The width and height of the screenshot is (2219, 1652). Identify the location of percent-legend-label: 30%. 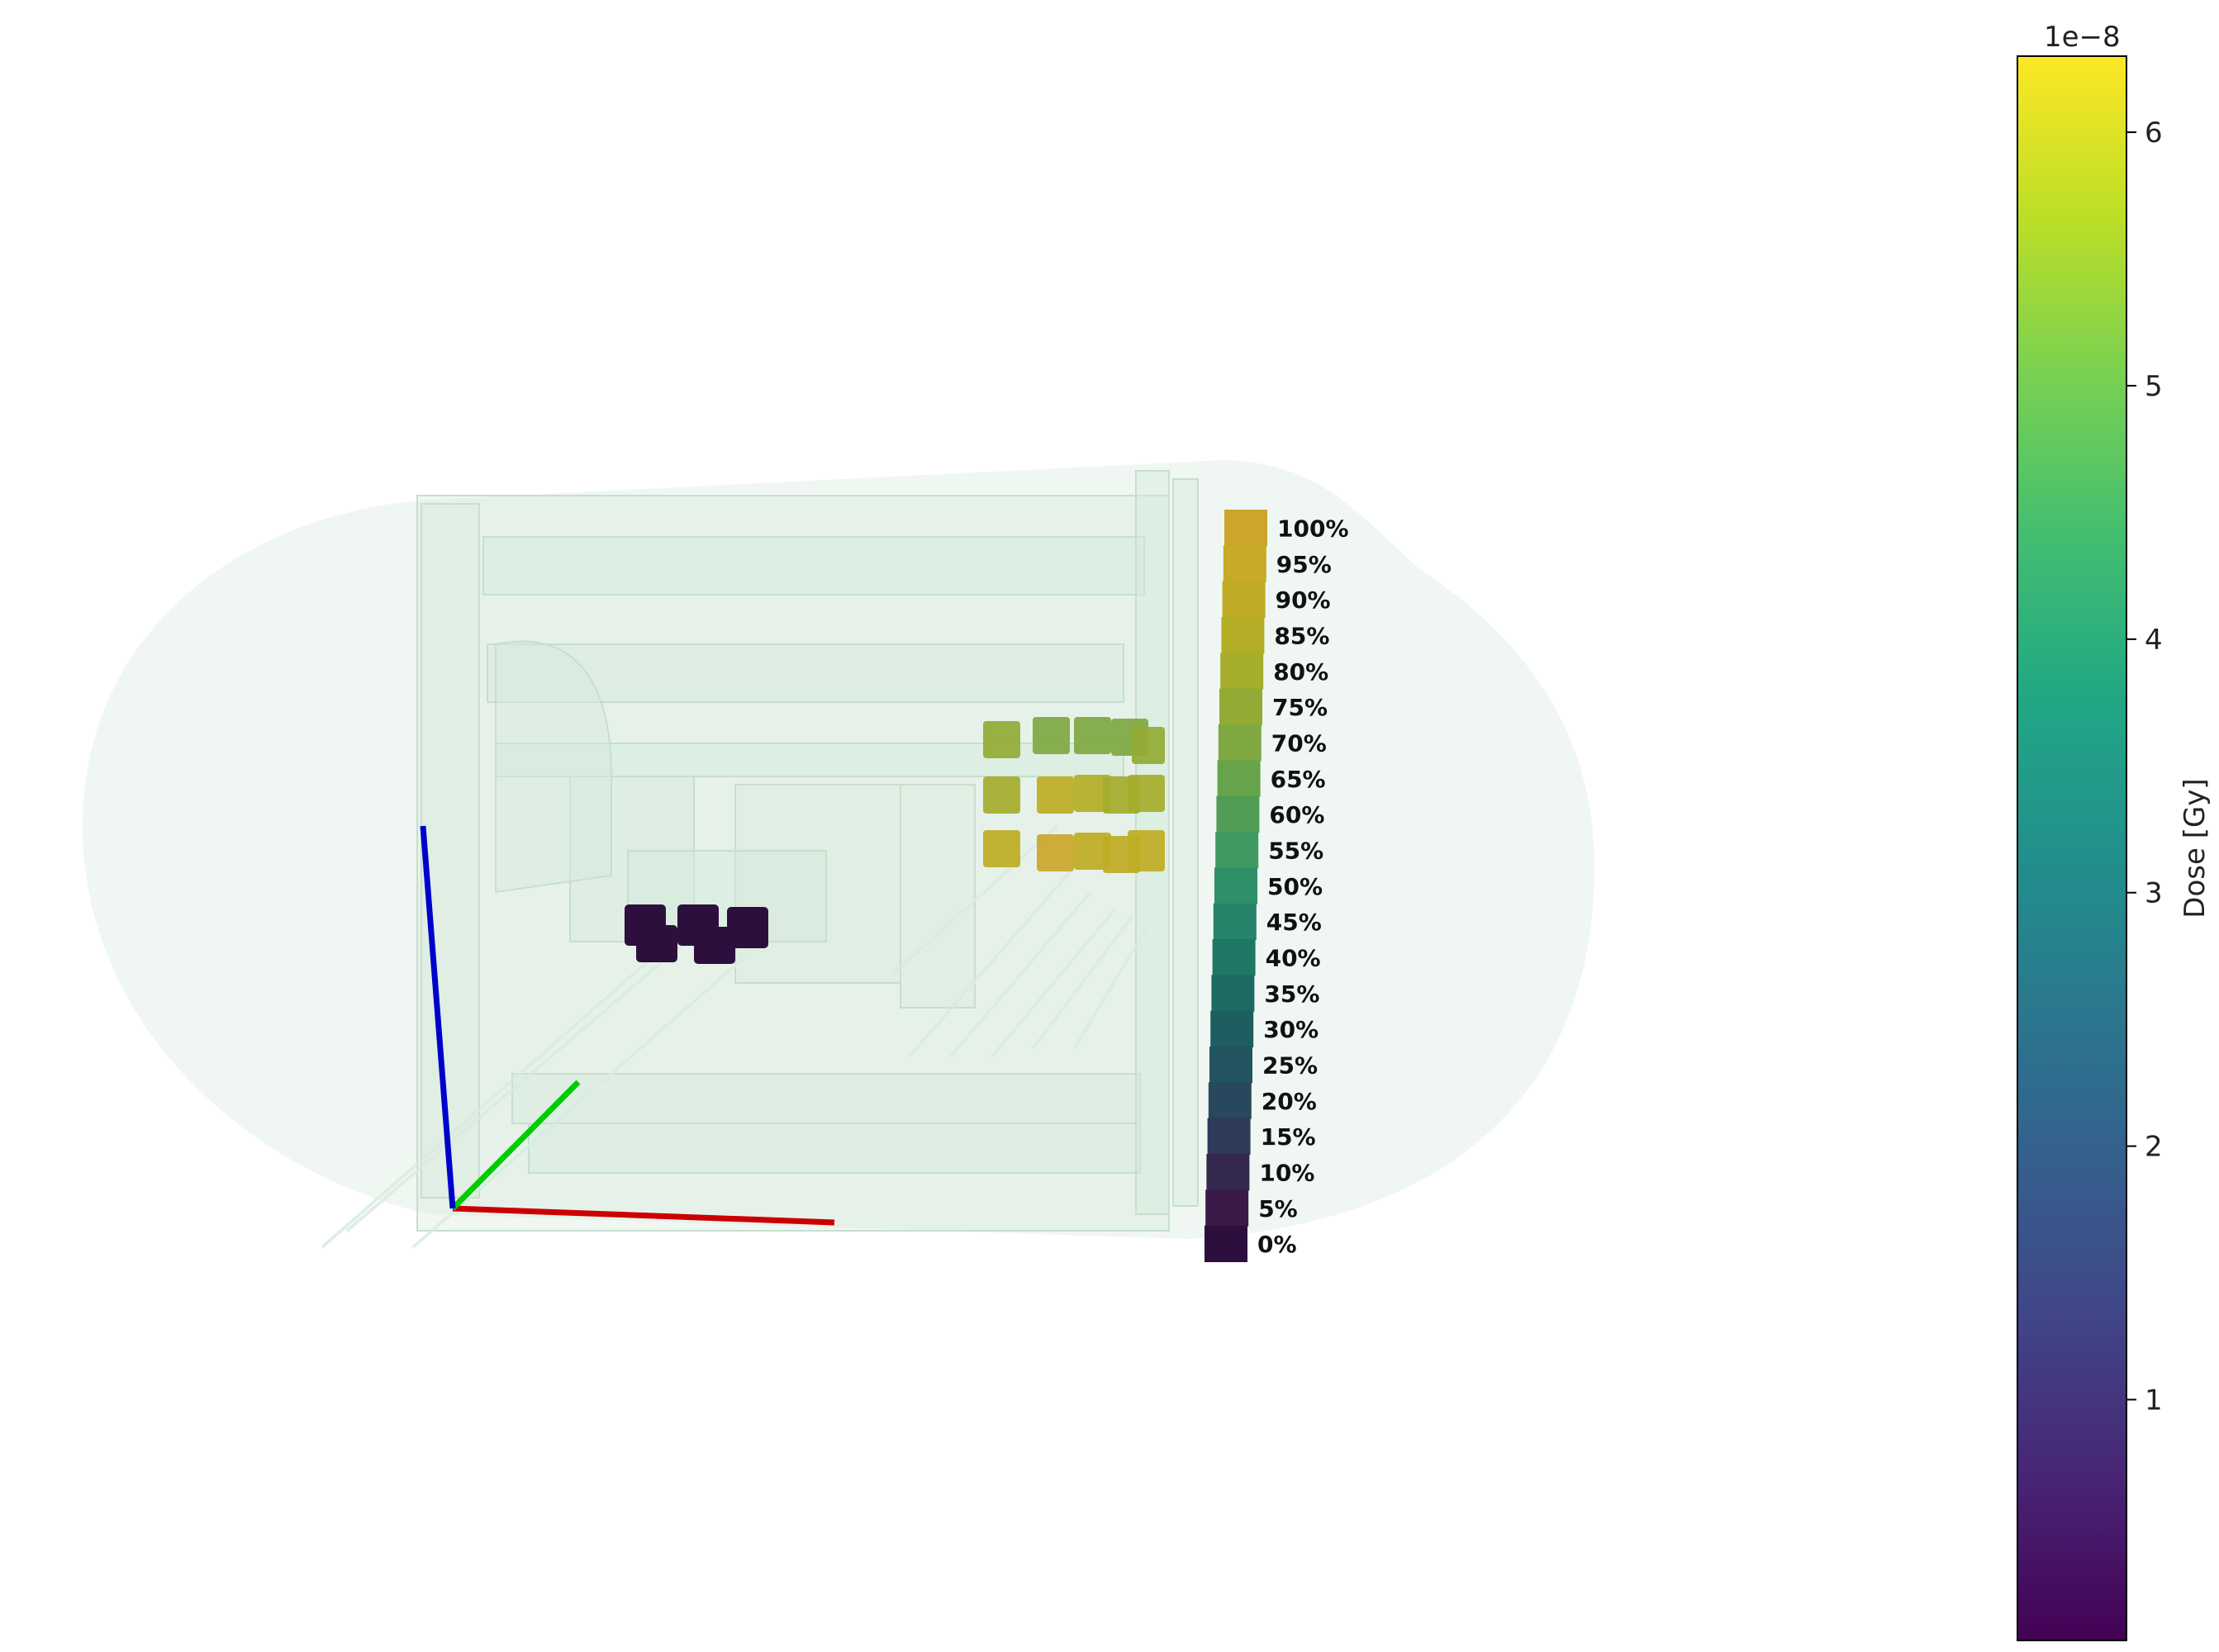
(1291, 1029).